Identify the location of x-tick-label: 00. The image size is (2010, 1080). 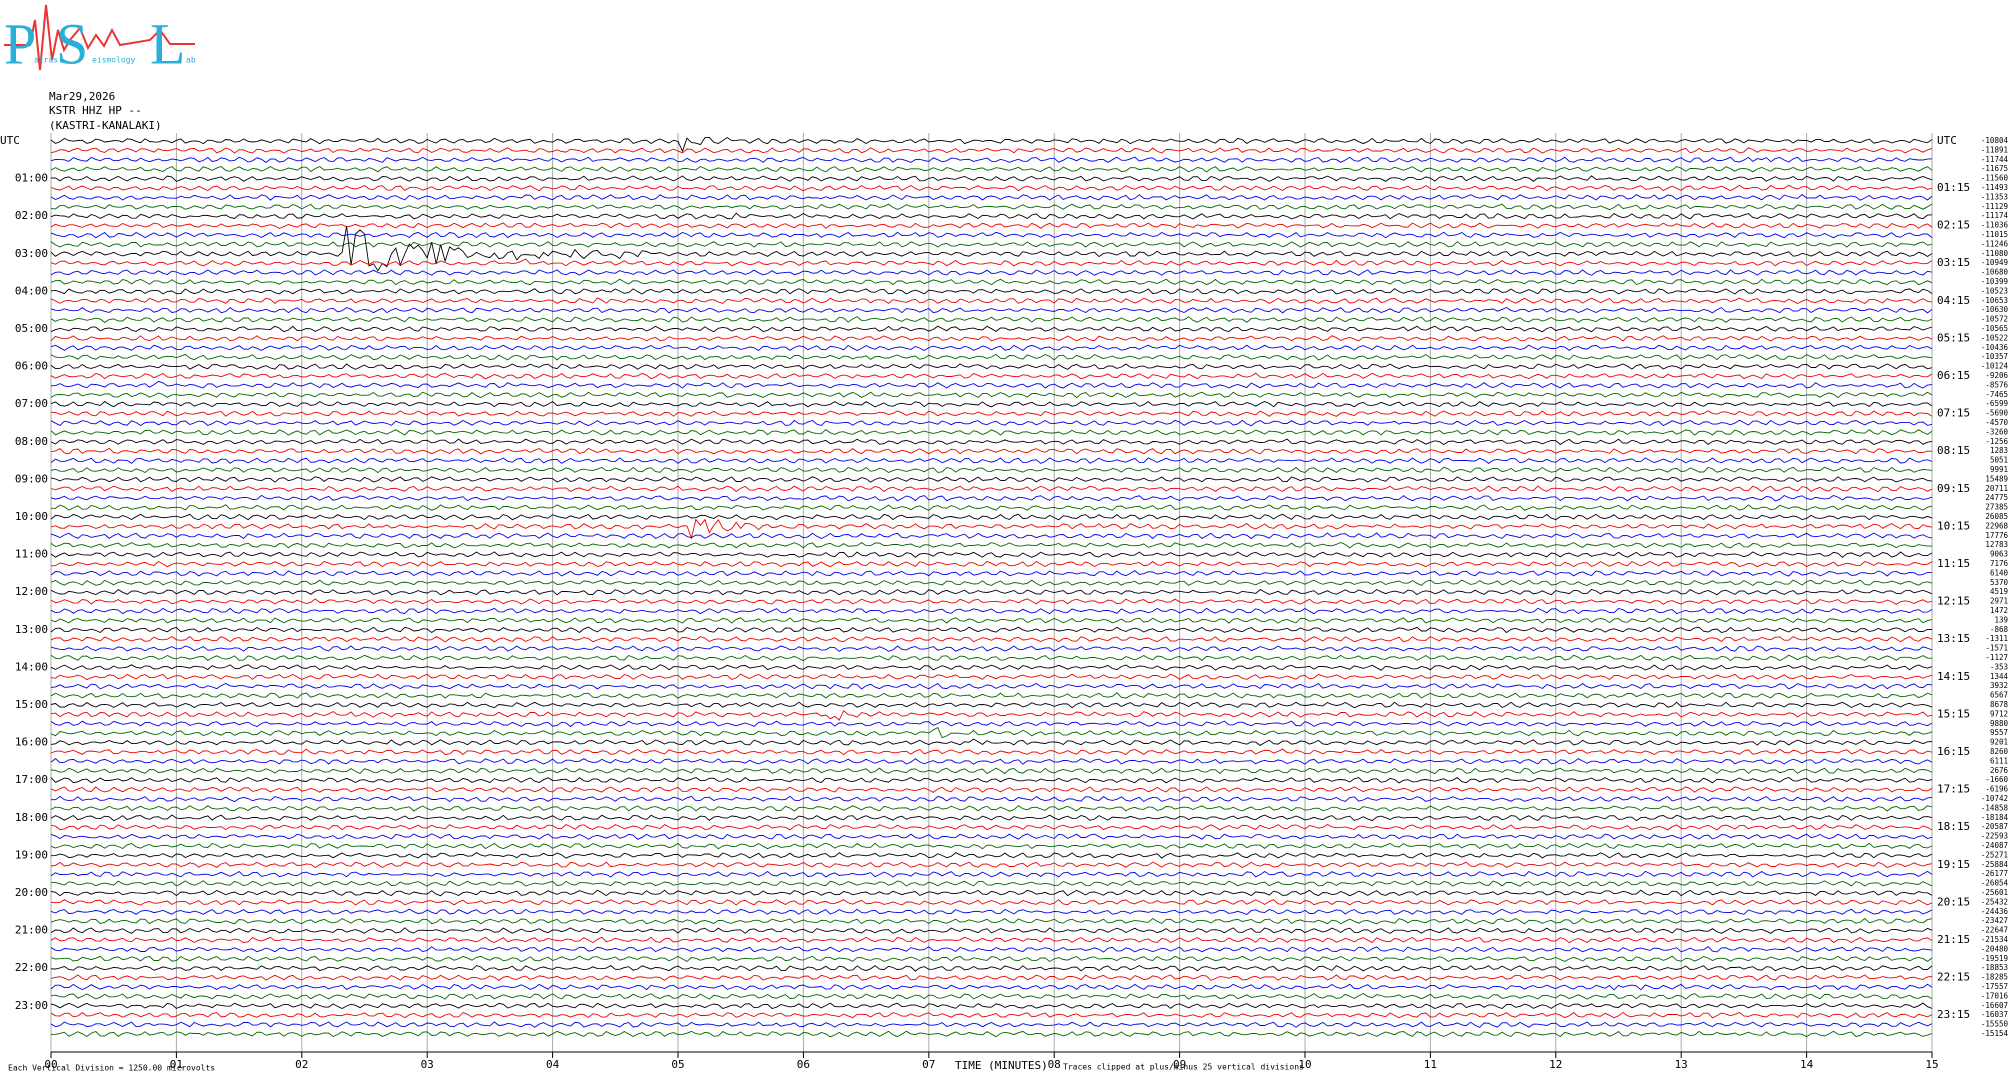
(50, 1064).